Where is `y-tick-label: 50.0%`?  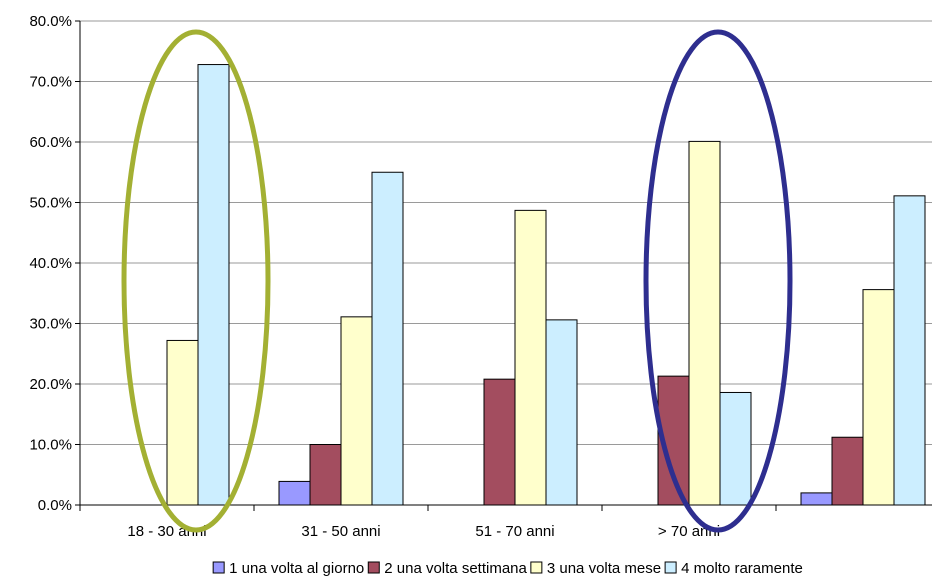
y-tick-label: 50.0% is located at coordinates (50, 203).